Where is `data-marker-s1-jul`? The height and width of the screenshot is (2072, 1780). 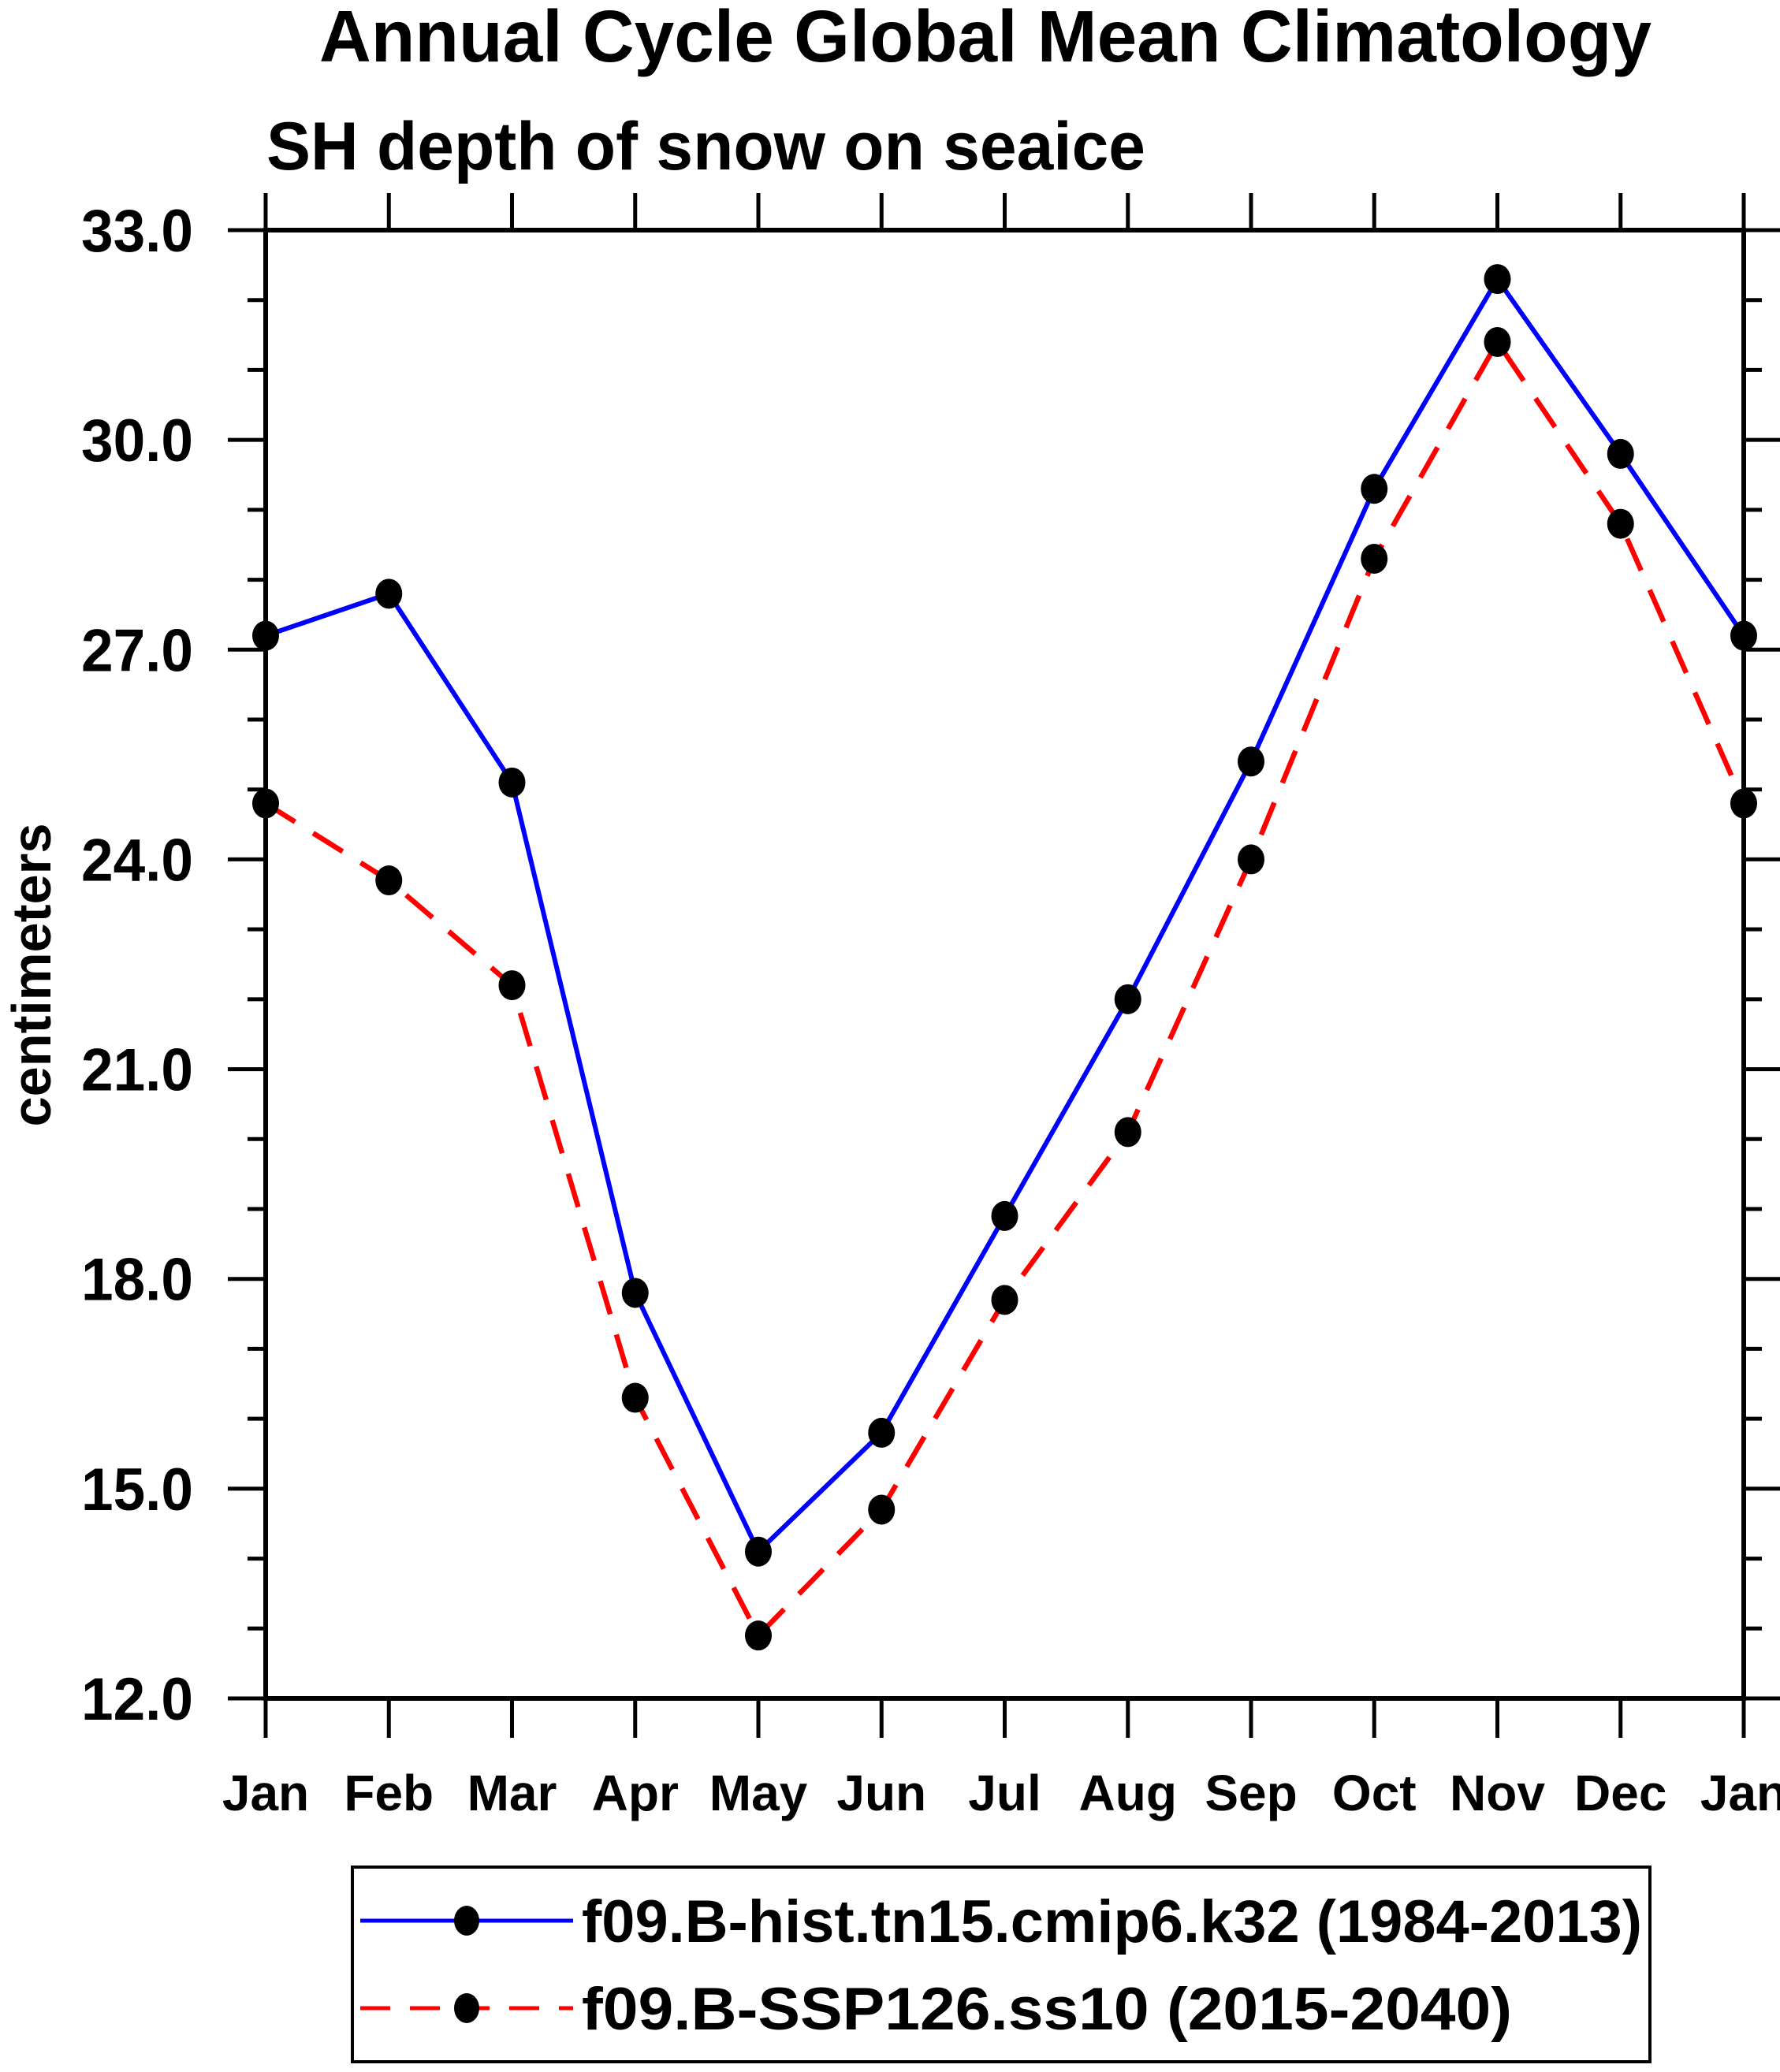
data-marker-s1-jul is located at coordinates (1004, 1300).